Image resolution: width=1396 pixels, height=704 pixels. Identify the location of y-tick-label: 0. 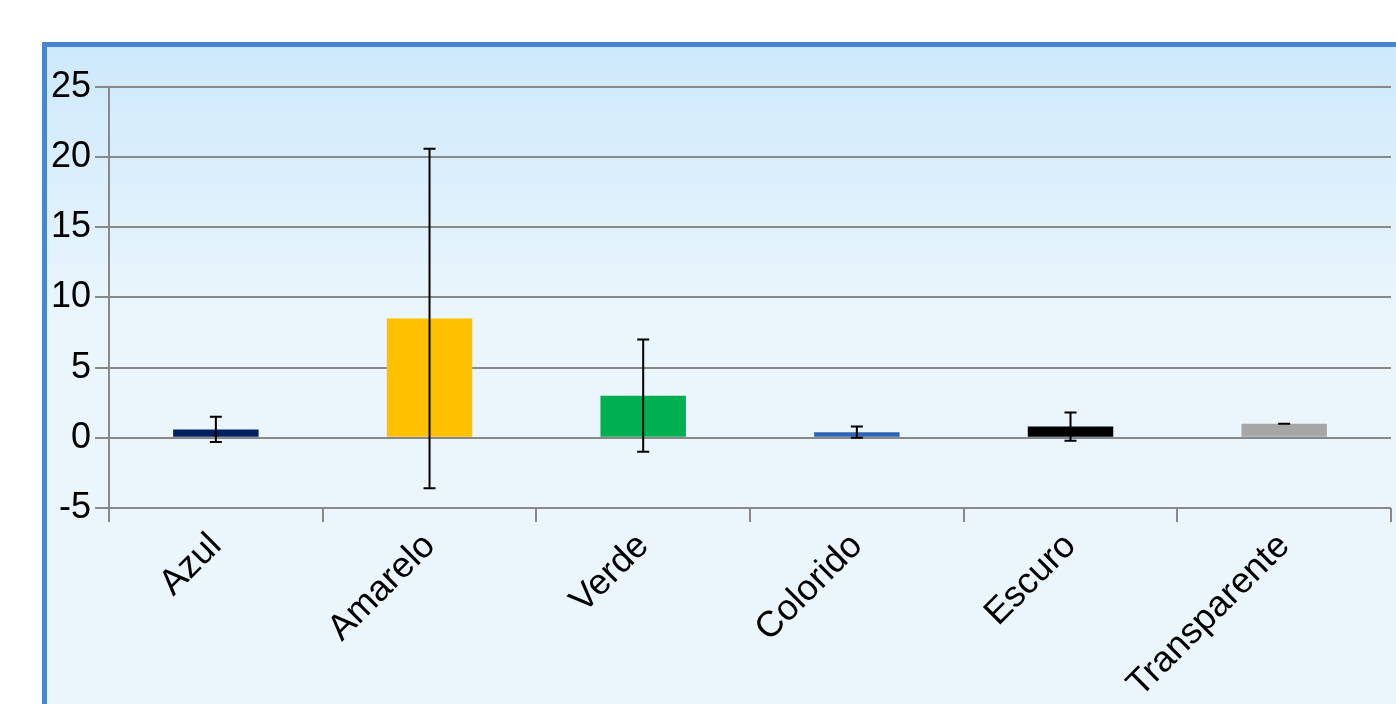
(81, 435).